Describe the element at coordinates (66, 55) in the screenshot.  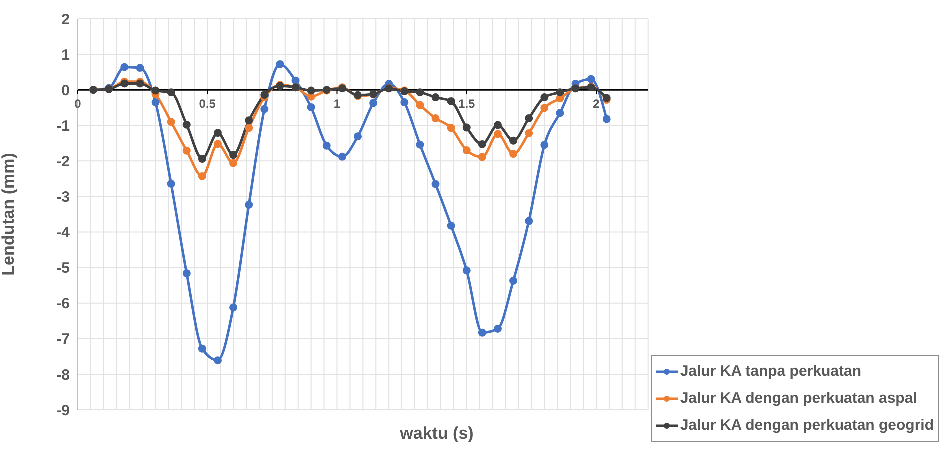
I see `y-tick-label: 1` at that location.